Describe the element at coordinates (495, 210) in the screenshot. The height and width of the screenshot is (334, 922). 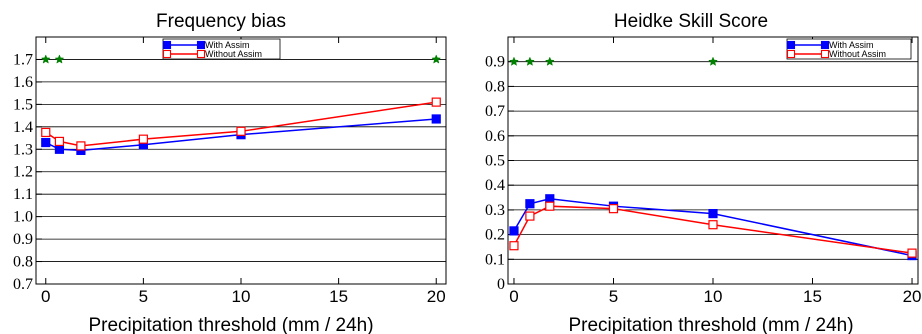
I see `y-tick-label: 0.3` at that location.